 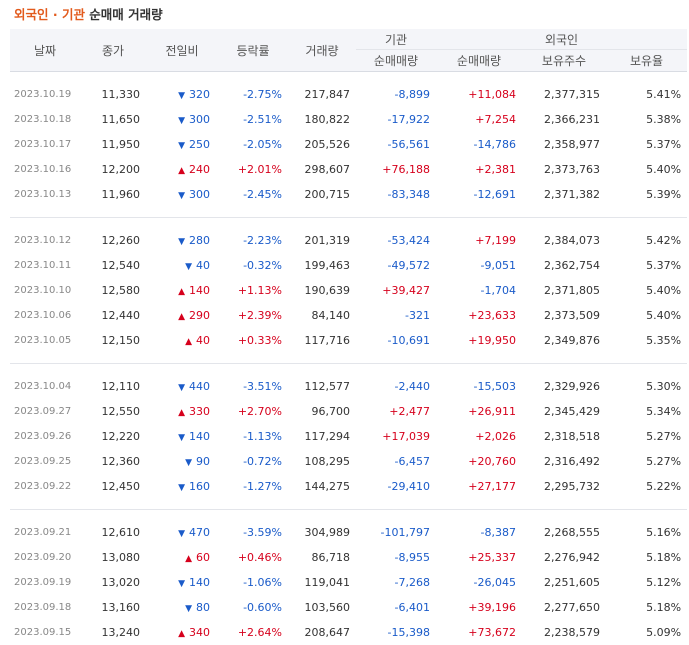 I want to click on header-inst-net: 순매매량, so click(x=396, y=61).